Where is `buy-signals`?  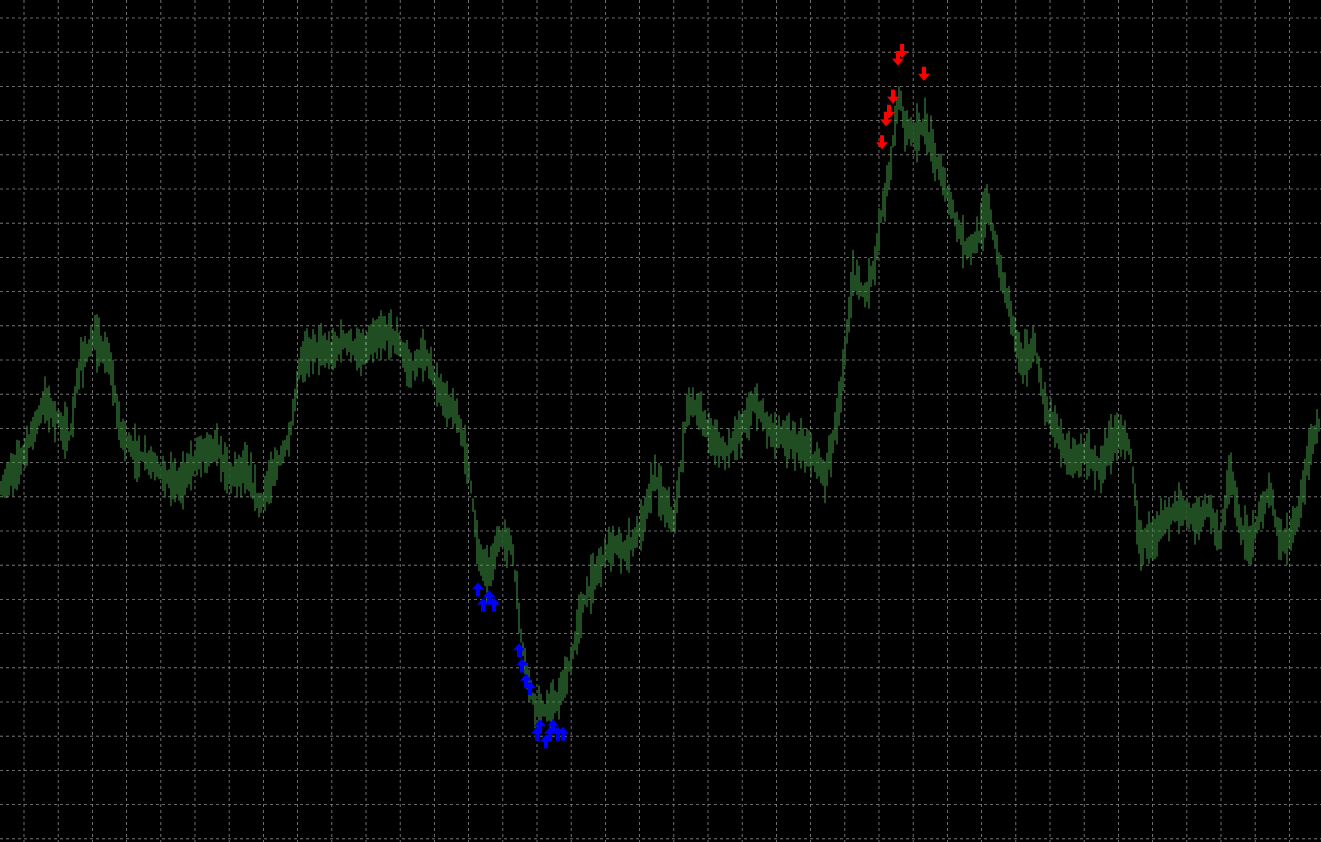 buy-signals is located at coordinates (520, 665).